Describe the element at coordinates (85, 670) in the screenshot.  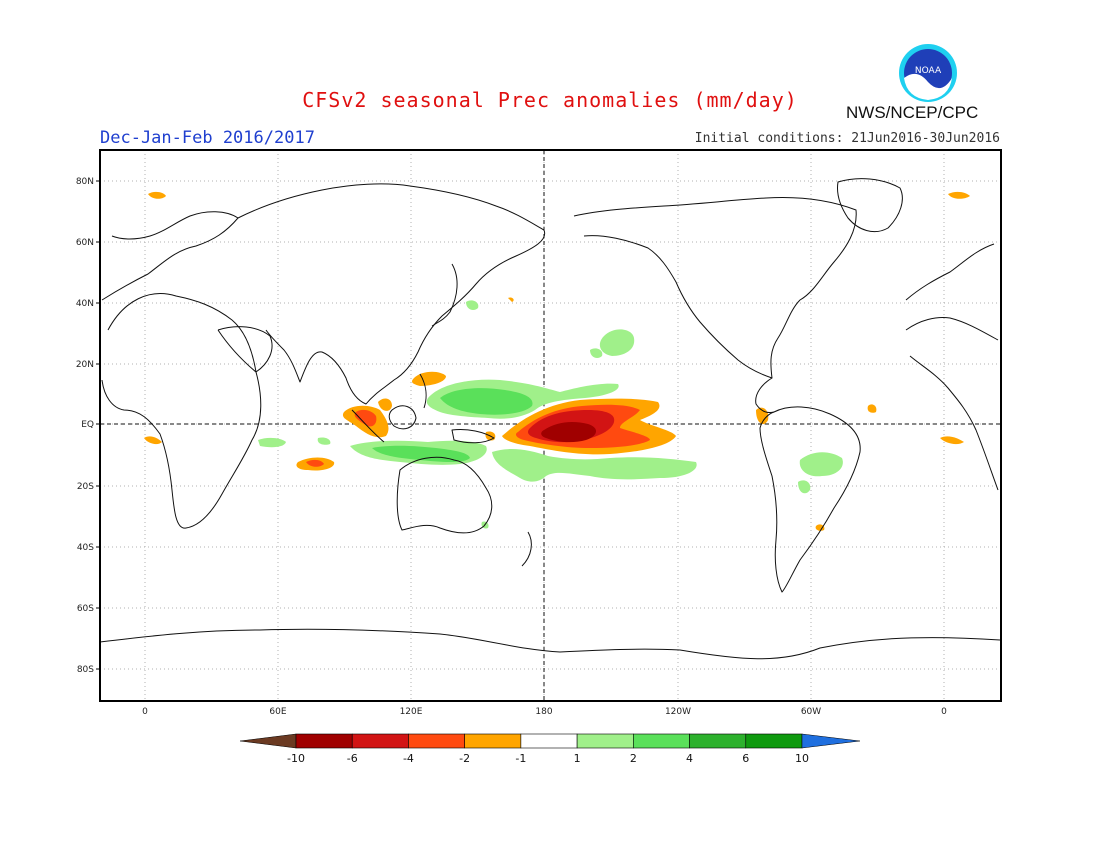
I see `lat-label: 80S` at that location.